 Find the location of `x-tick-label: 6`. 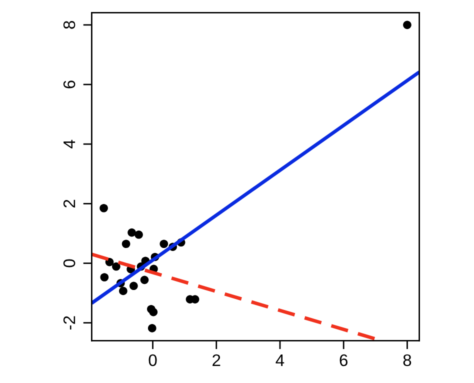

x-tick-label: 6 is located at coordinates (344, 360).